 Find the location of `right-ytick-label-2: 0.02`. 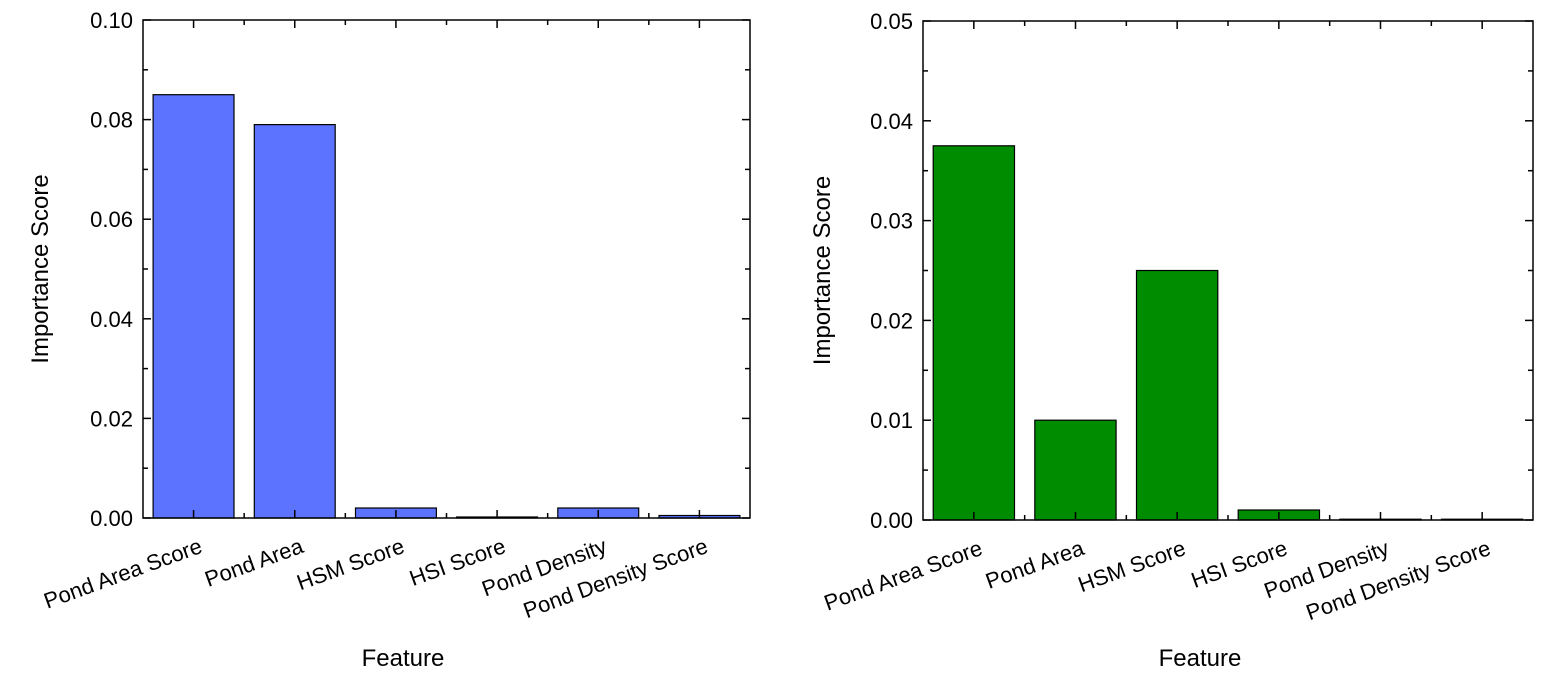

right-ytick-label-2: 0.02 is located at coordinates (891, 320).